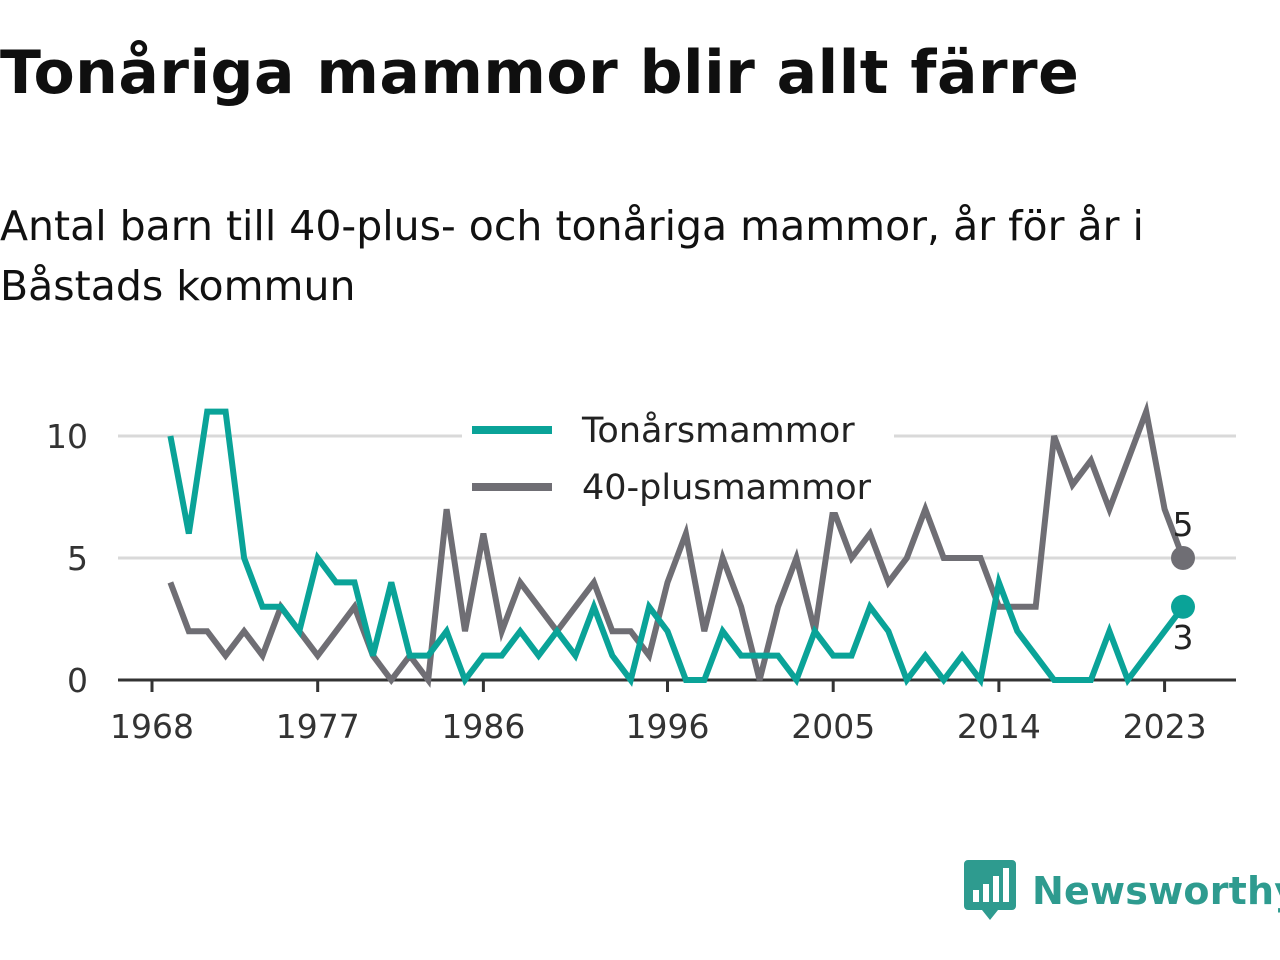  What do you see at coordinates (833, 726) in the screenshot?
I see `x-tick-label: 2005` at bounding box center [833, 726].